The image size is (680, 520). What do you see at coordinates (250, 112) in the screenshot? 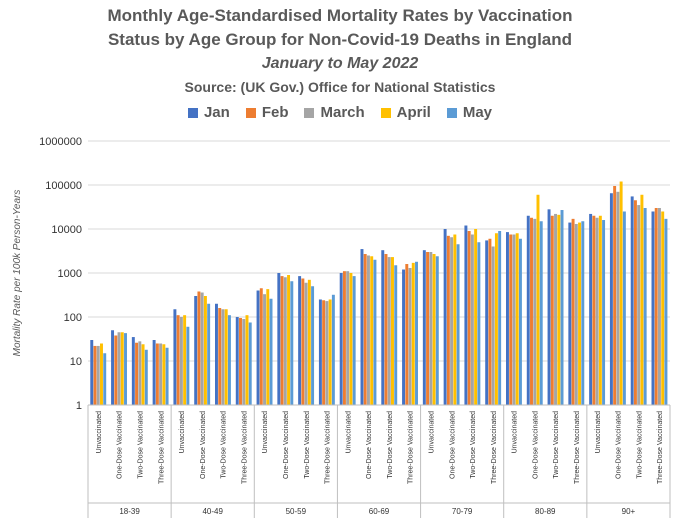
I see `legend-swatch-feb` at bounding box center [250, 112].